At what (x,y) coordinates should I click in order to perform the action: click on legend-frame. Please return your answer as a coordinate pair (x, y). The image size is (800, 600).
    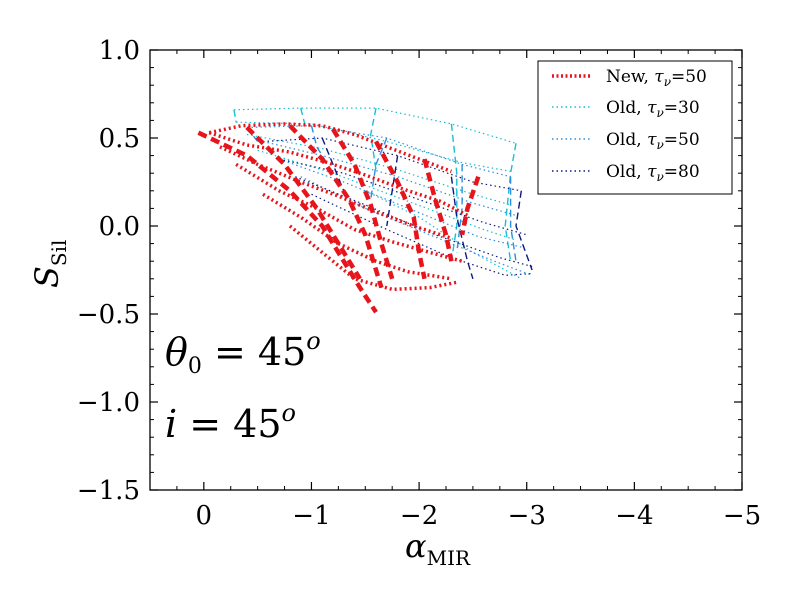
    Looking at the image, I should click on (635, 127).